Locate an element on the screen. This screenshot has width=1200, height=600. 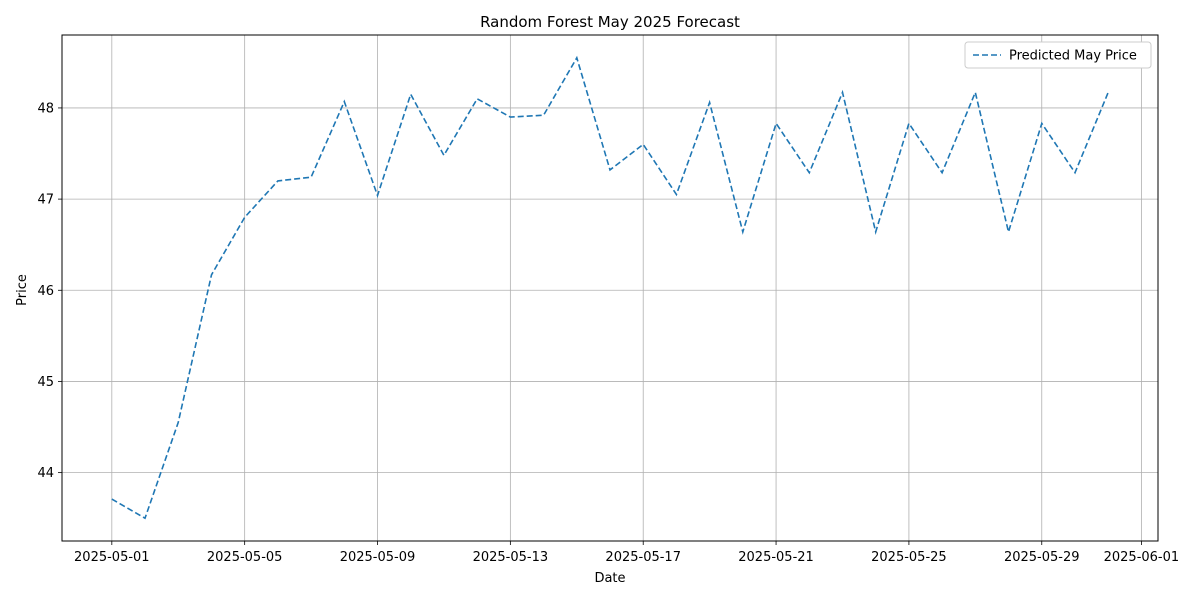
y-axis-title: Price is located at coordinates (22, 290).